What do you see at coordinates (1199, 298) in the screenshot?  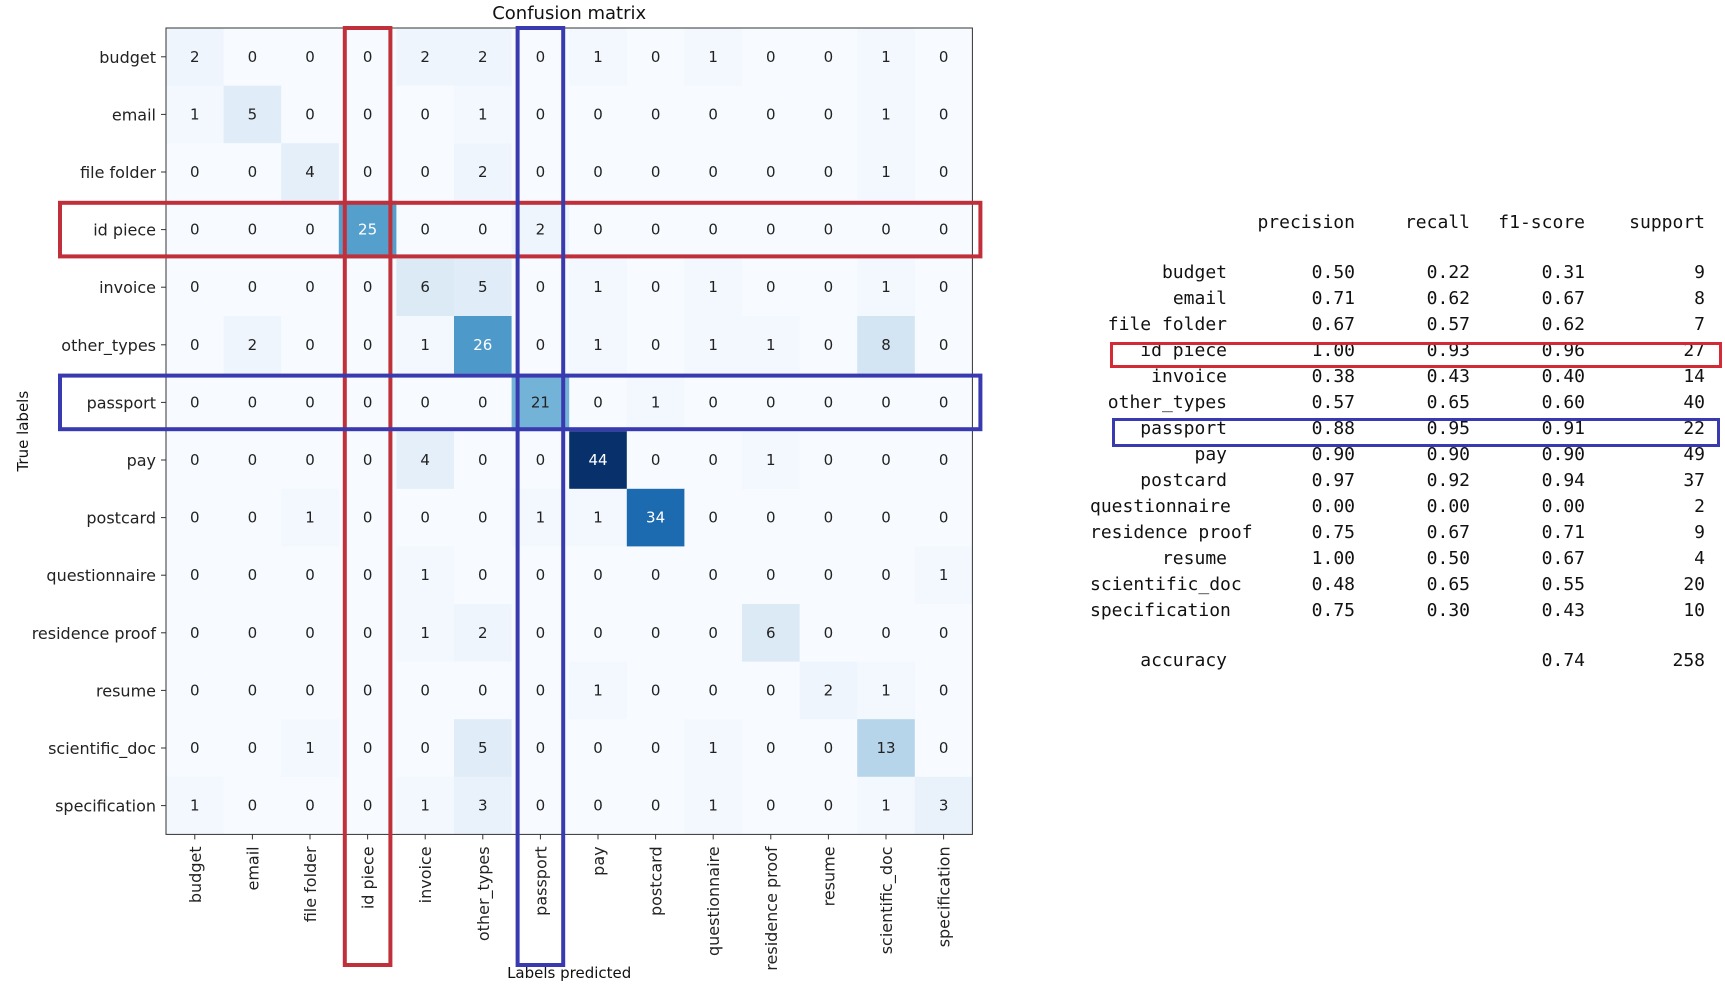 I see `report-cell-label: email` at bounding box center [1199, 298].